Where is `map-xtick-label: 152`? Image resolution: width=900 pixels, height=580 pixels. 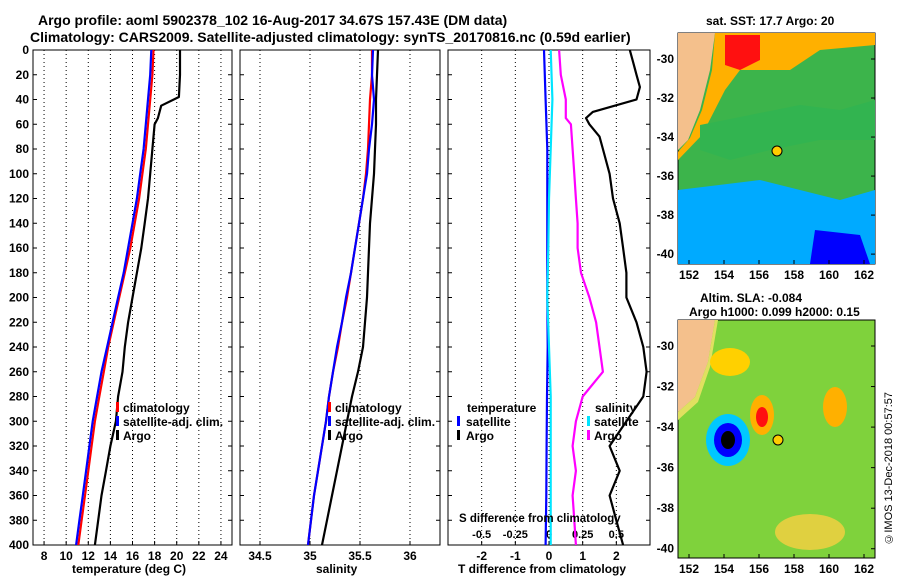 map-xtick-label: 152 is located at coordinates (689, 569).